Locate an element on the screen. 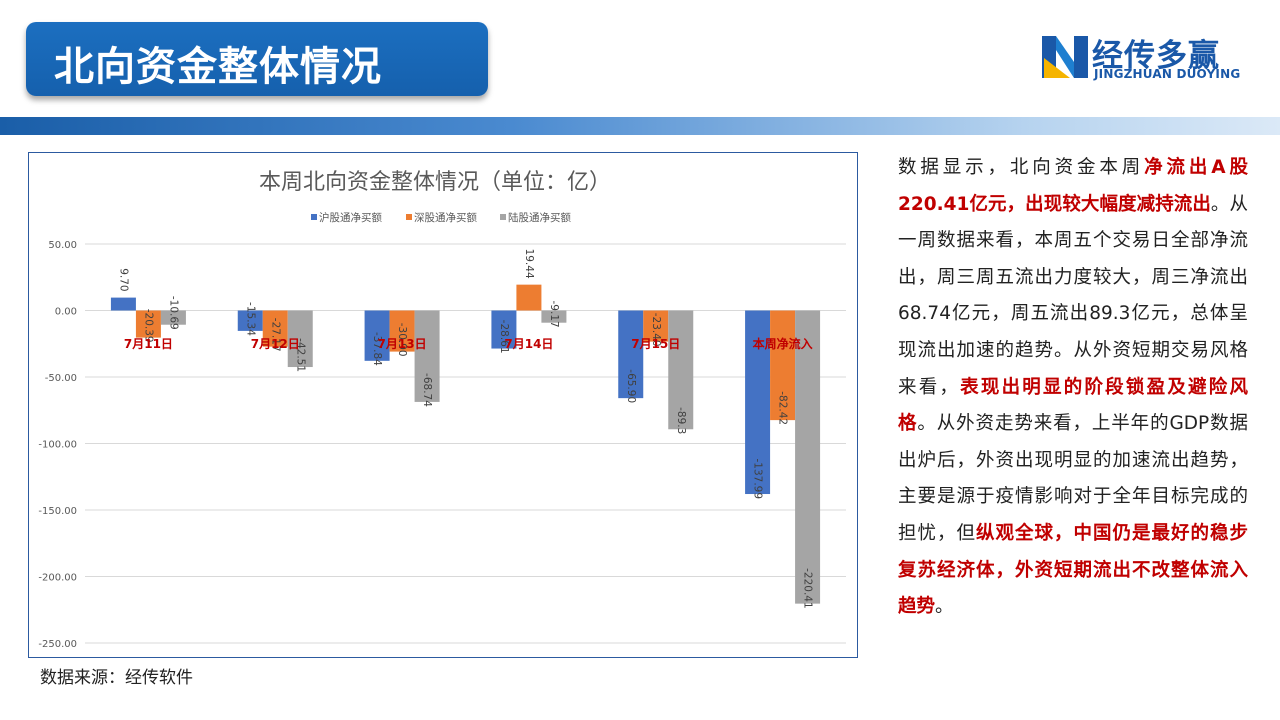 This screenshot has height=720, width=1280. data-label: -28.61 is located at coordinates (504, 337).